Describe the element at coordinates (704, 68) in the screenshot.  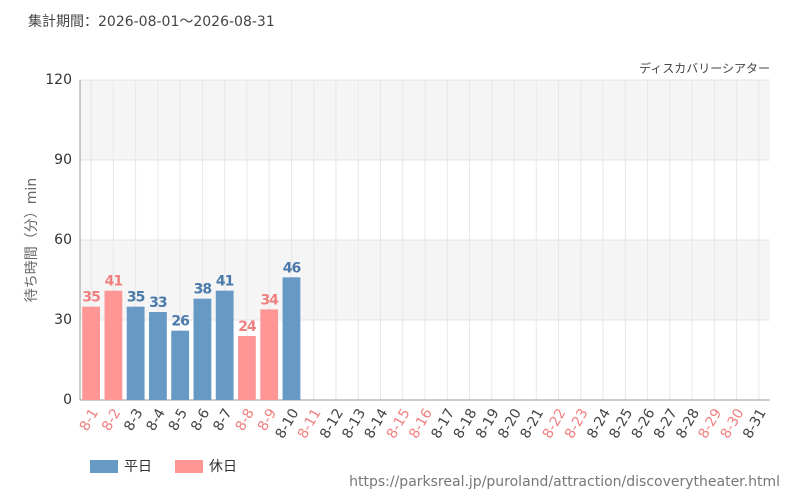
I see `chart-subtitle: ディスカバリーシアター` at that location.